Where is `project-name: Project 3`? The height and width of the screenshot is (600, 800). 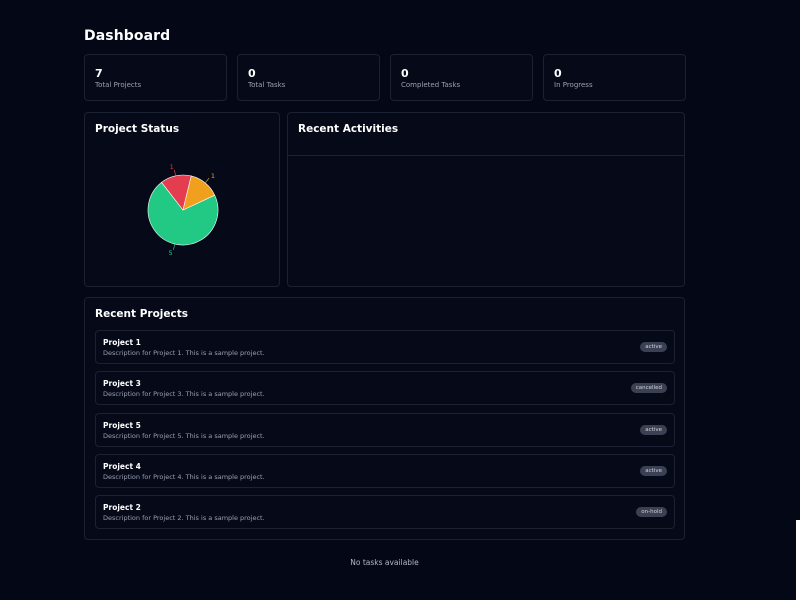
project-name: Project 3 is located at coordinates (122, 383).